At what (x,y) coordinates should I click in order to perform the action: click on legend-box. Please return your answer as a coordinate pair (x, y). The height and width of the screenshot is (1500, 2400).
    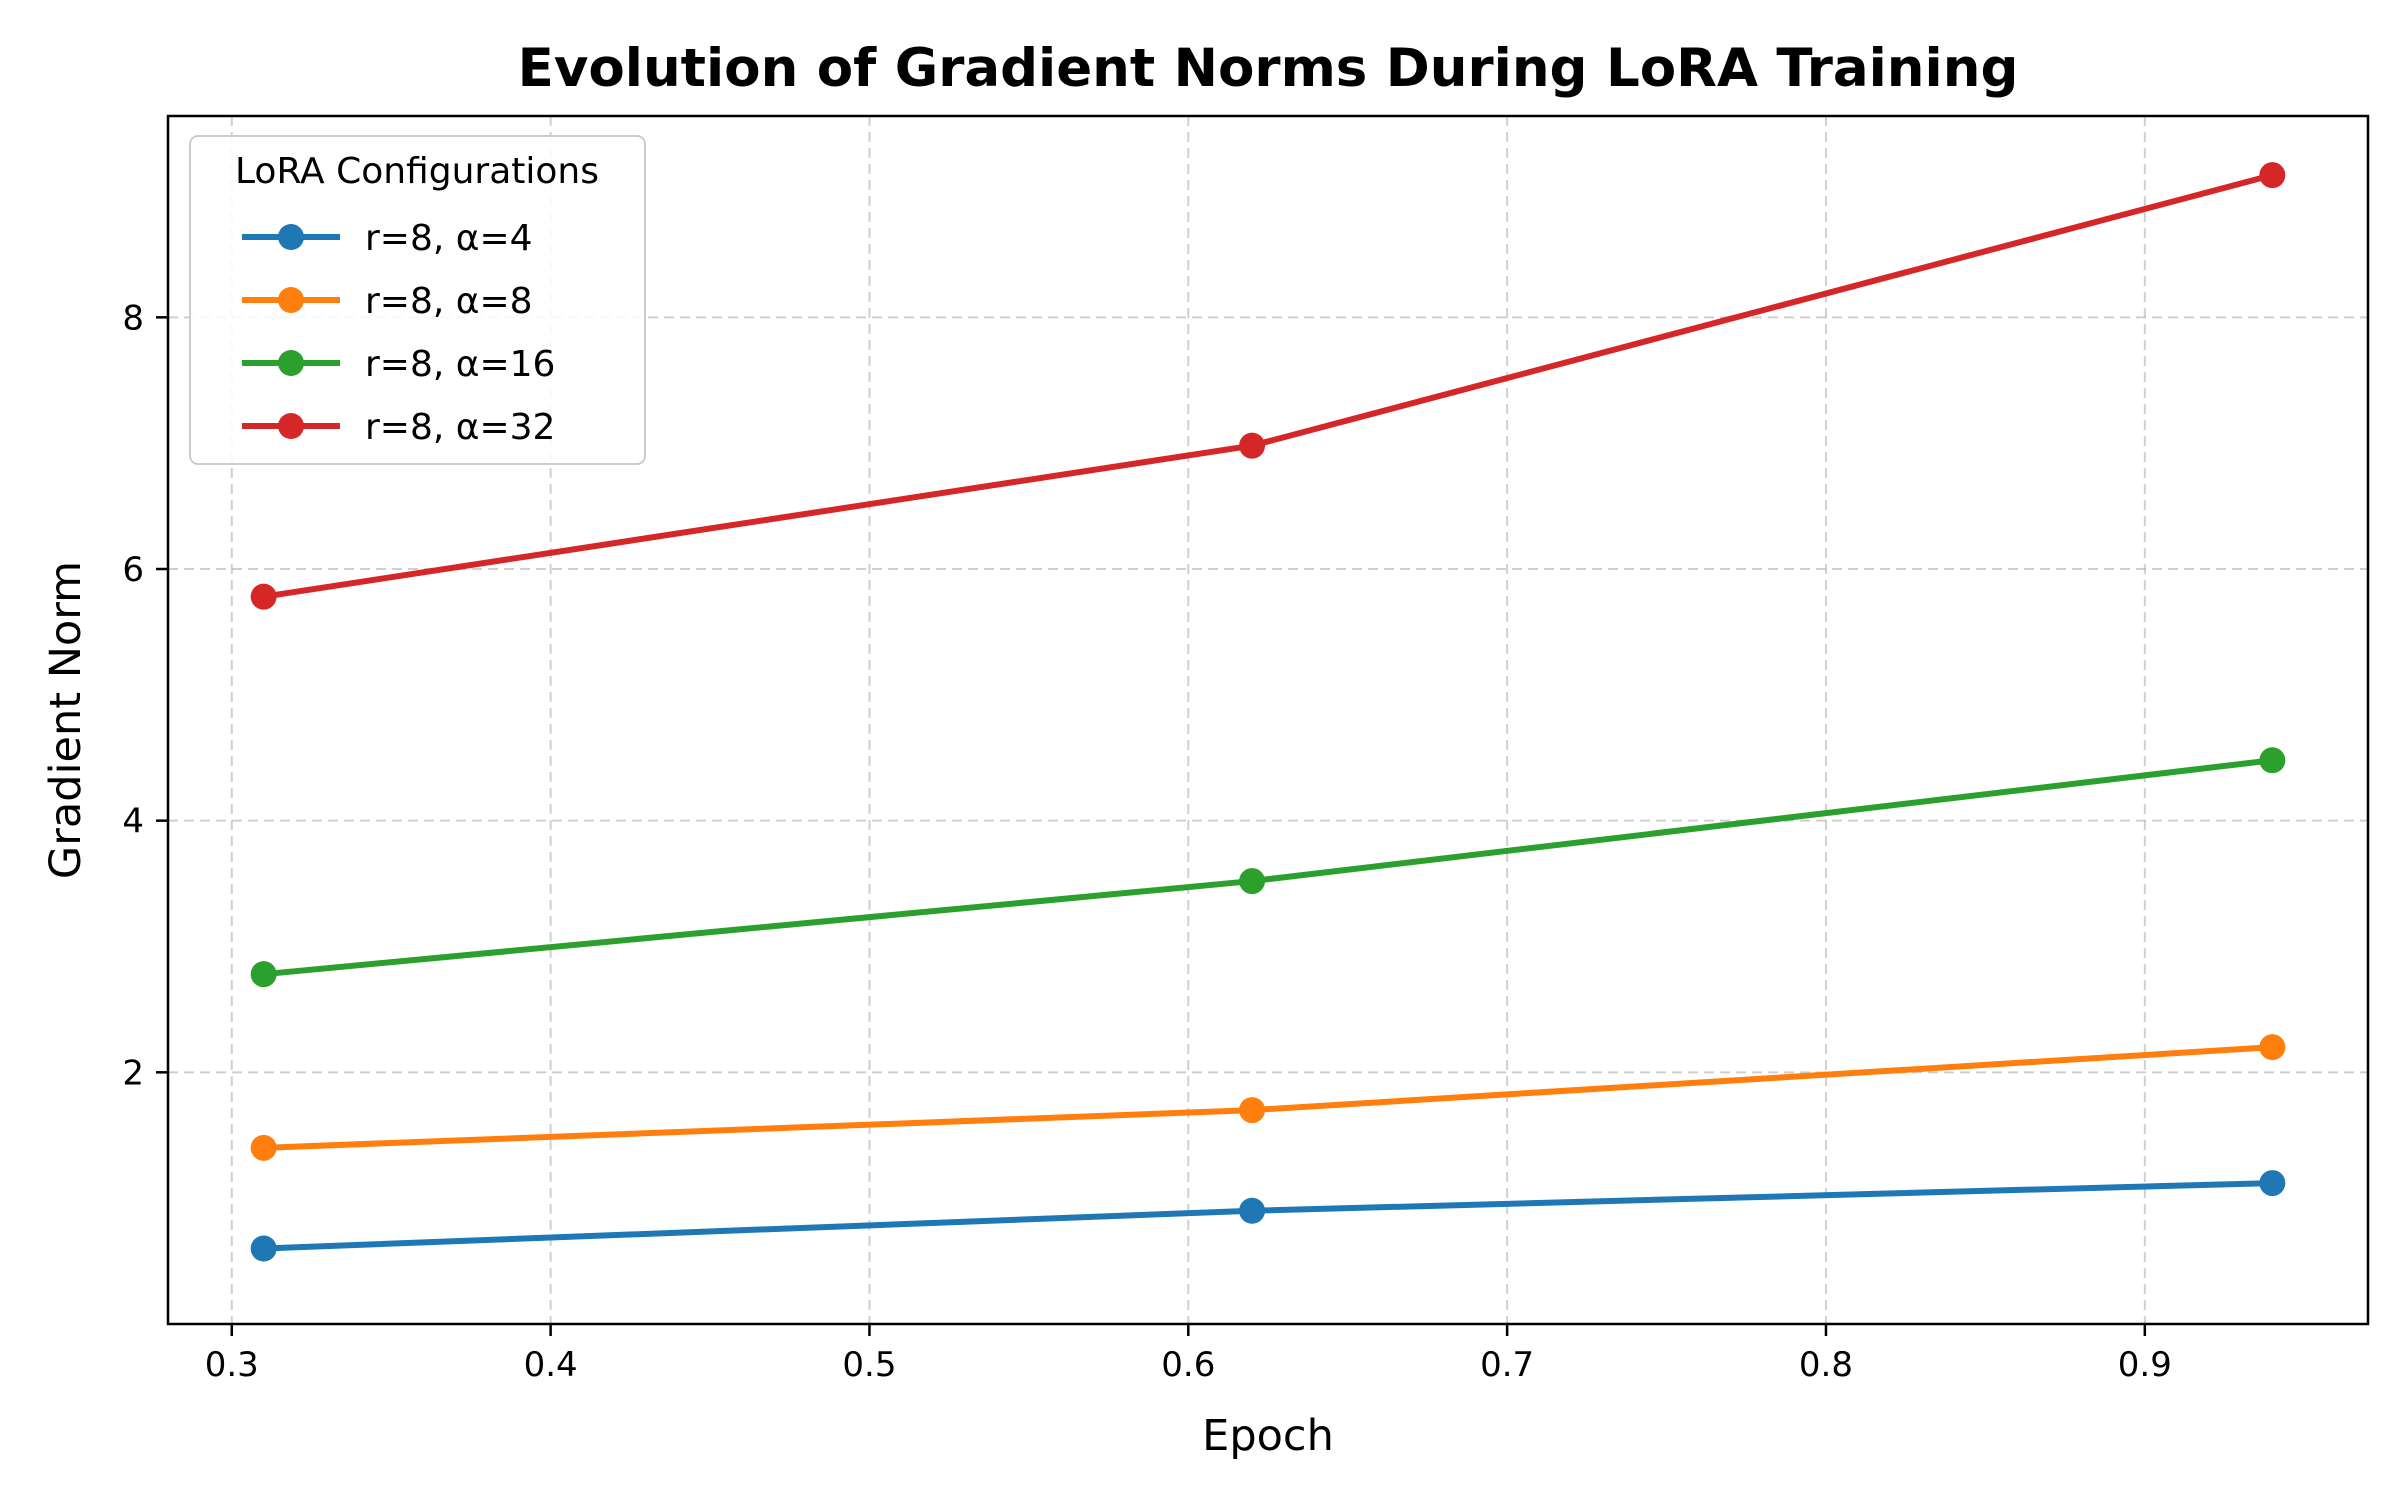
    Looking at the image, I should click on (417, 300).